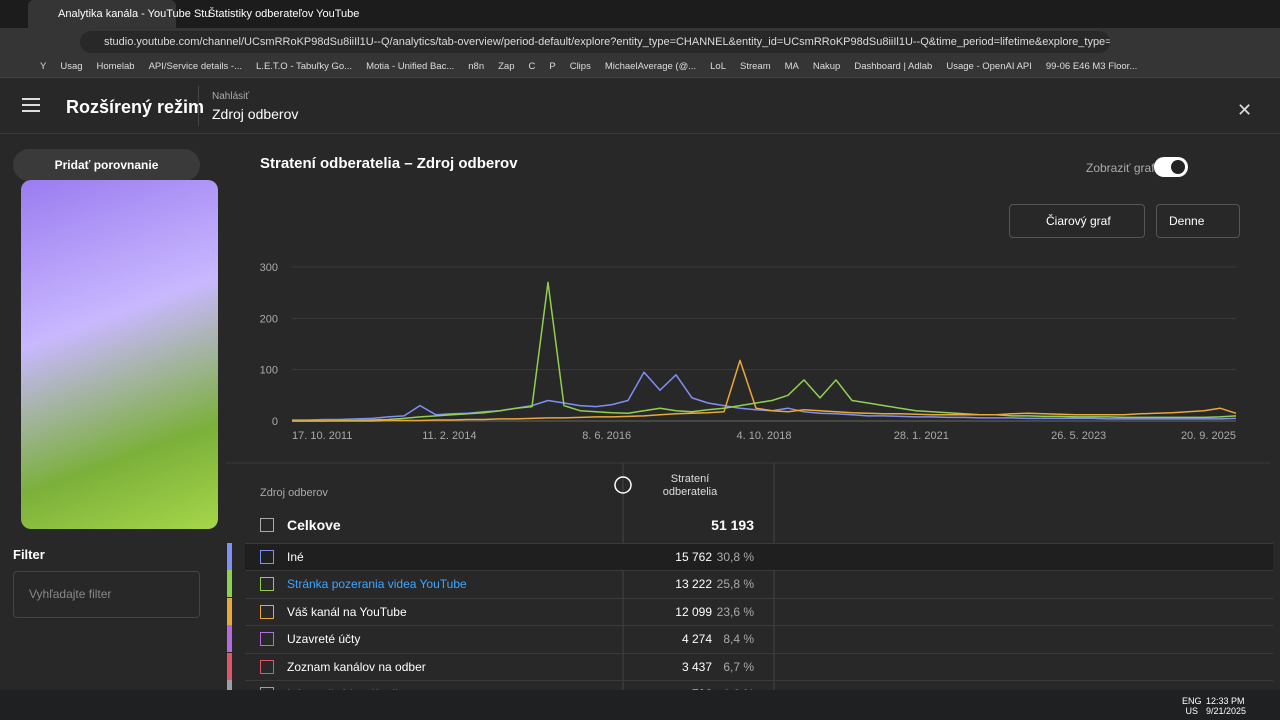  I want to click on clock: 12:33 PM 9/21/2025, so click(1226, 706).